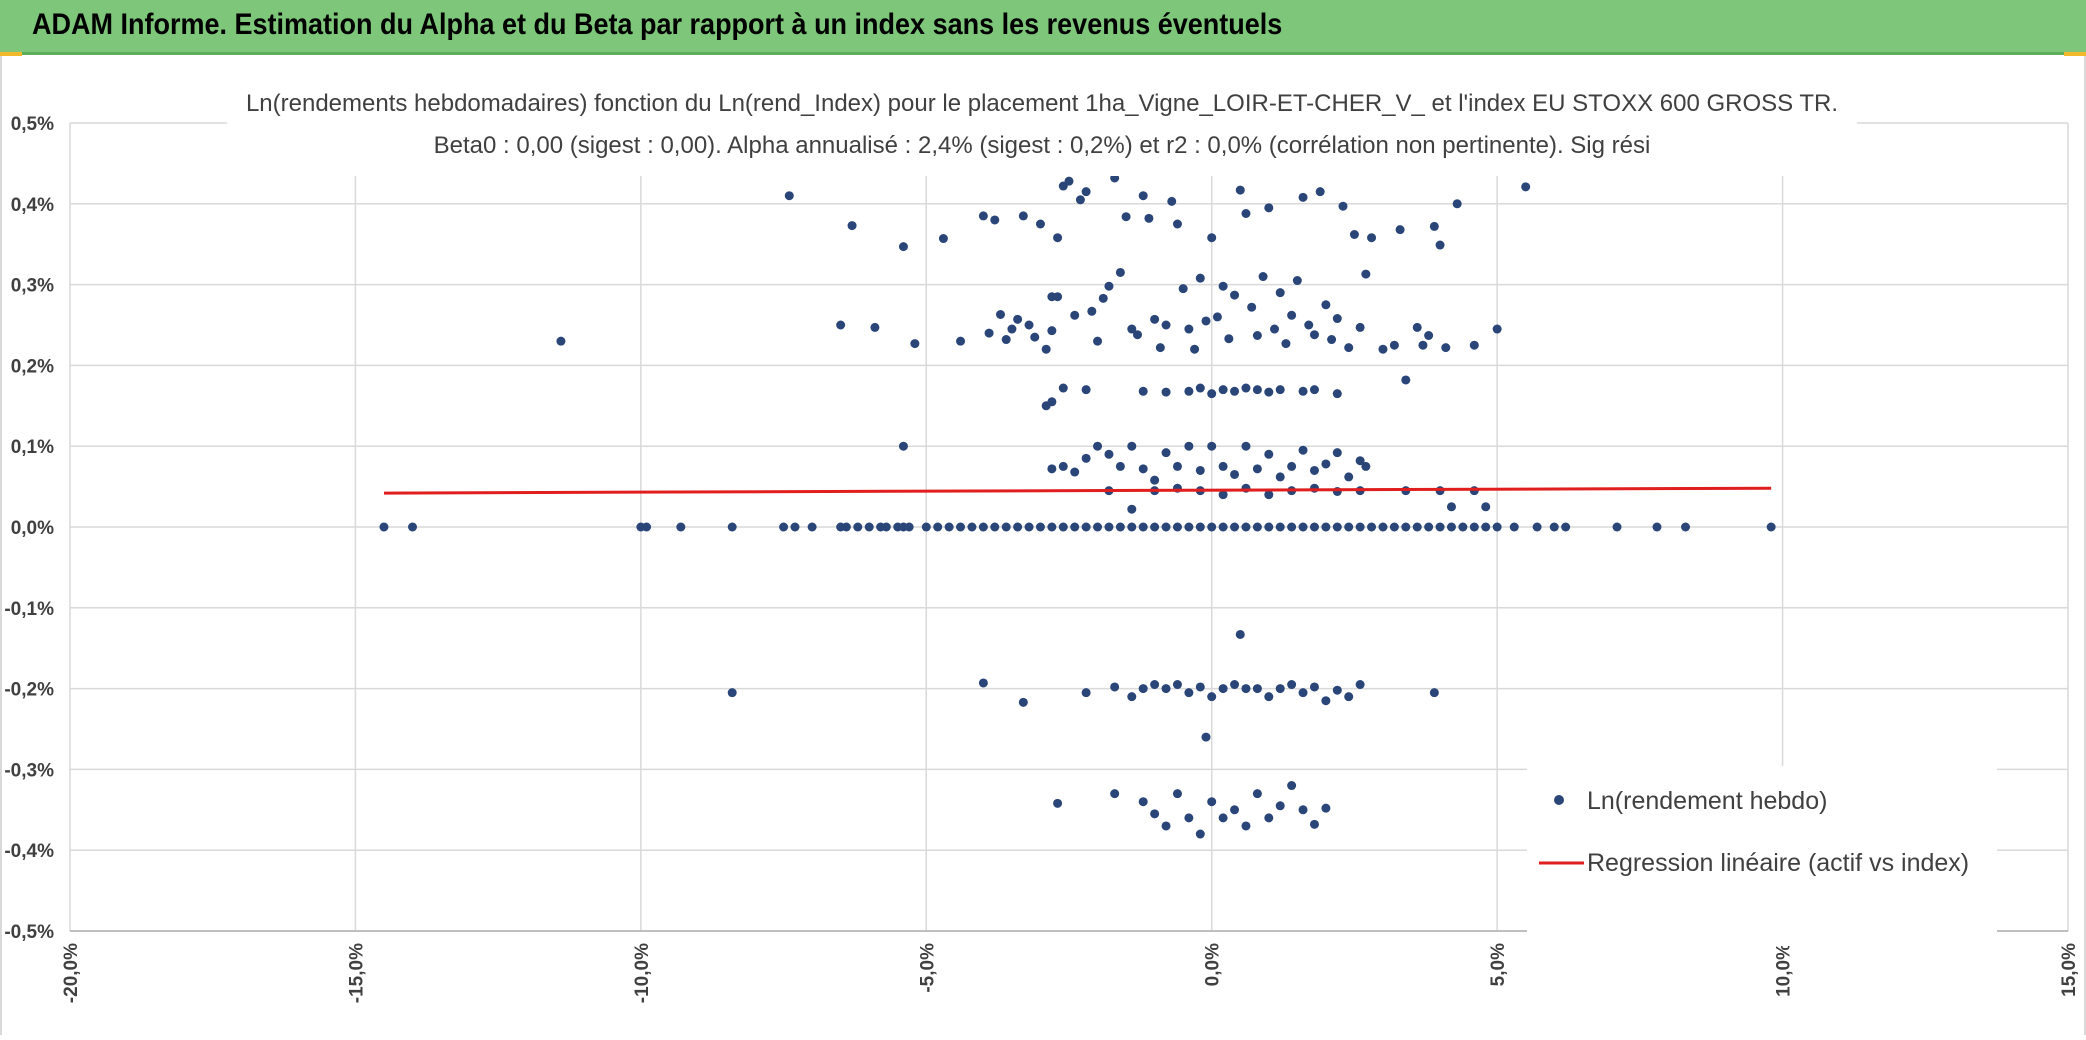  Describe the element at coordinates (32, 286) in the screenshot. I see `y-tick-label: 0,3%` at that location.